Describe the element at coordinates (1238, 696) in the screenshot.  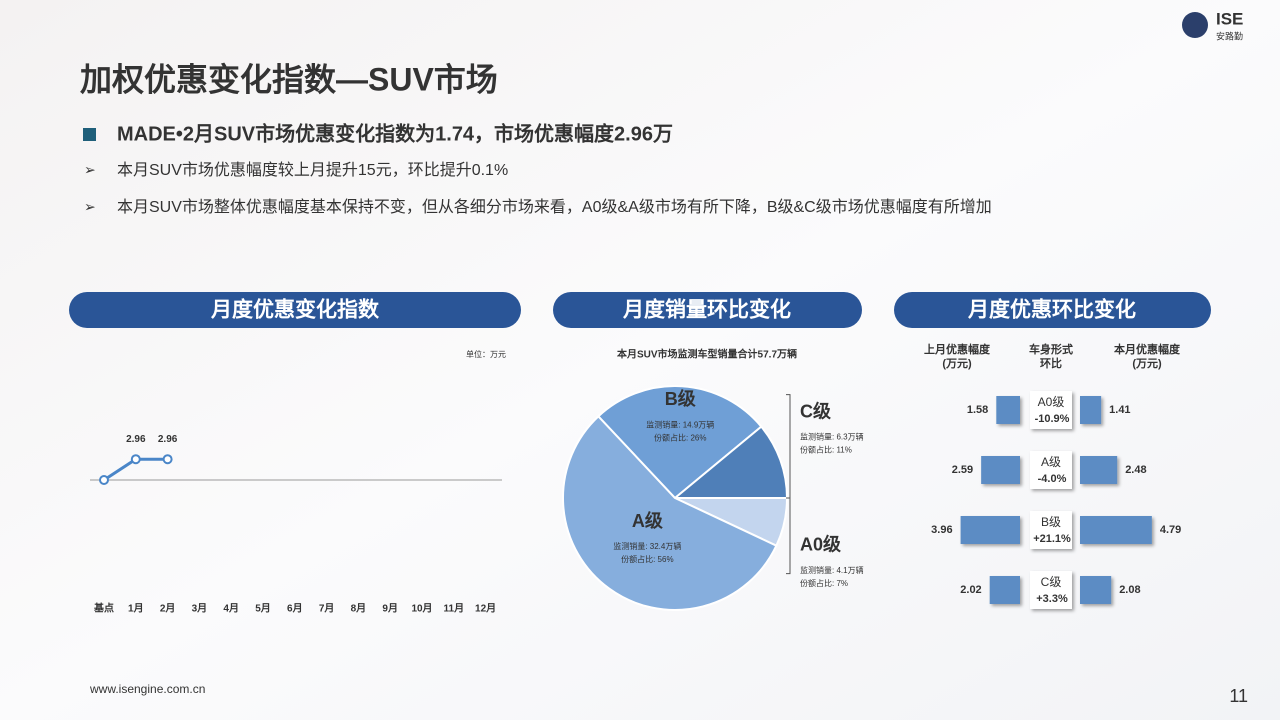
I see `page-number: 11` at that location.